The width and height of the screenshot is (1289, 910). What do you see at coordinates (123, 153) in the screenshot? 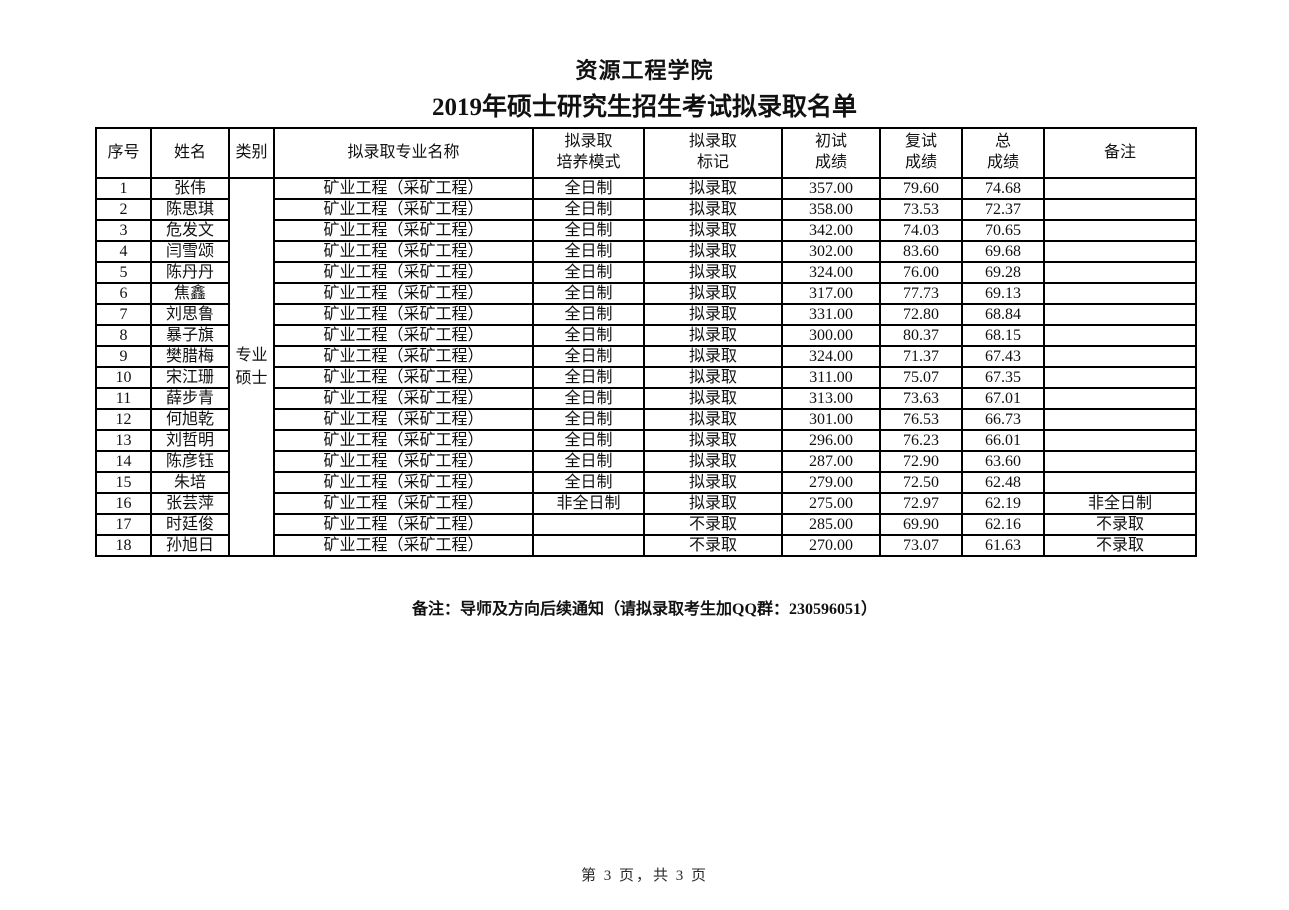
I see `header-no: 序号` at bounding box center [123, 153].